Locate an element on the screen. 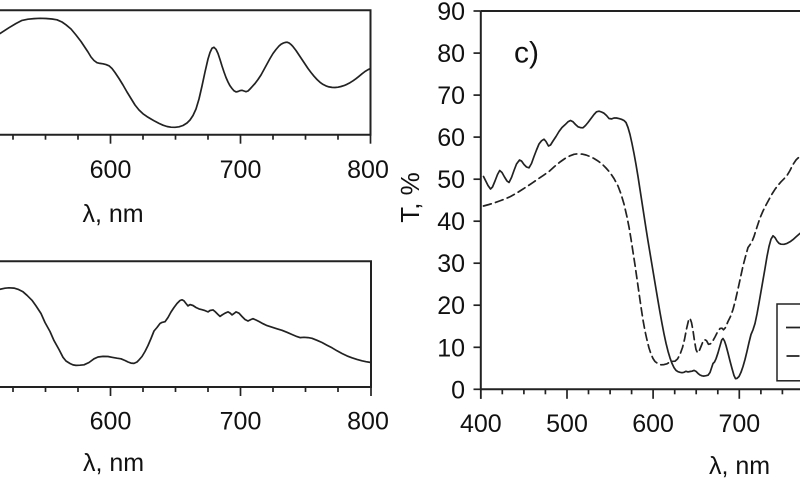 This screenshot has width=800, height=485. svg-text: 400 is located at coordinates (481, 424).